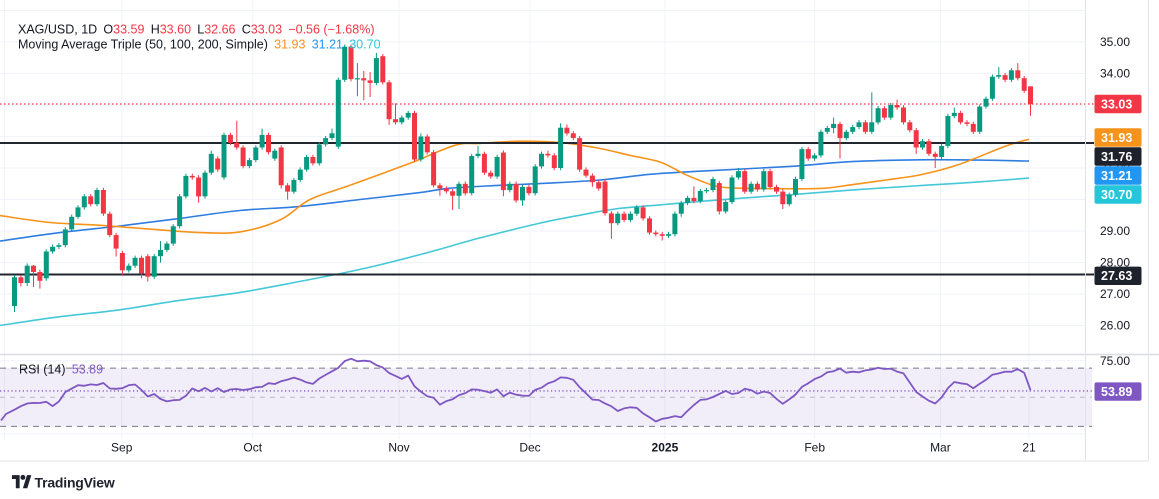 This screenshot has height=499, width=1159. I want to click on svg-text: 53.89, so click(1116, 392).